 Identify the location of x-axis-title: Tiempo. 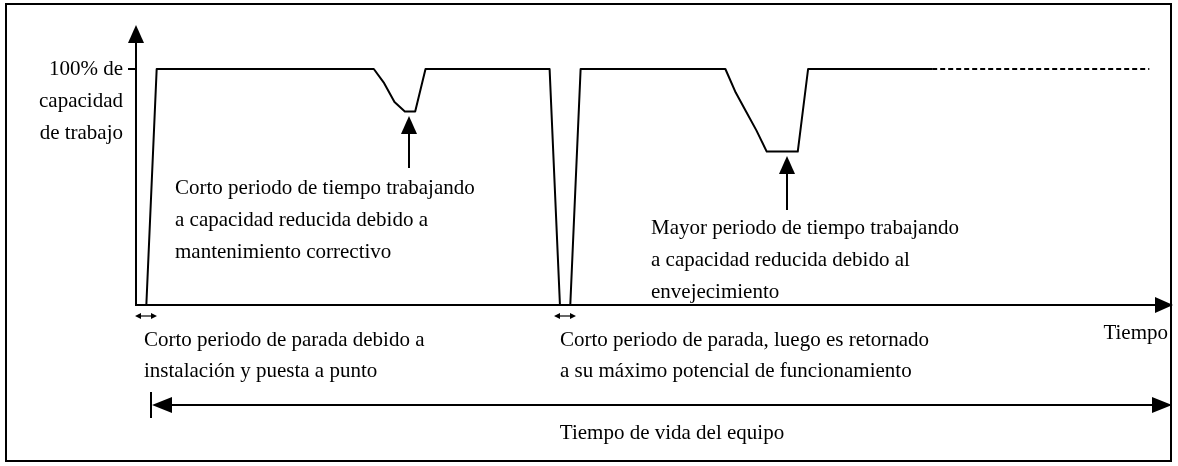
(1135, 331).